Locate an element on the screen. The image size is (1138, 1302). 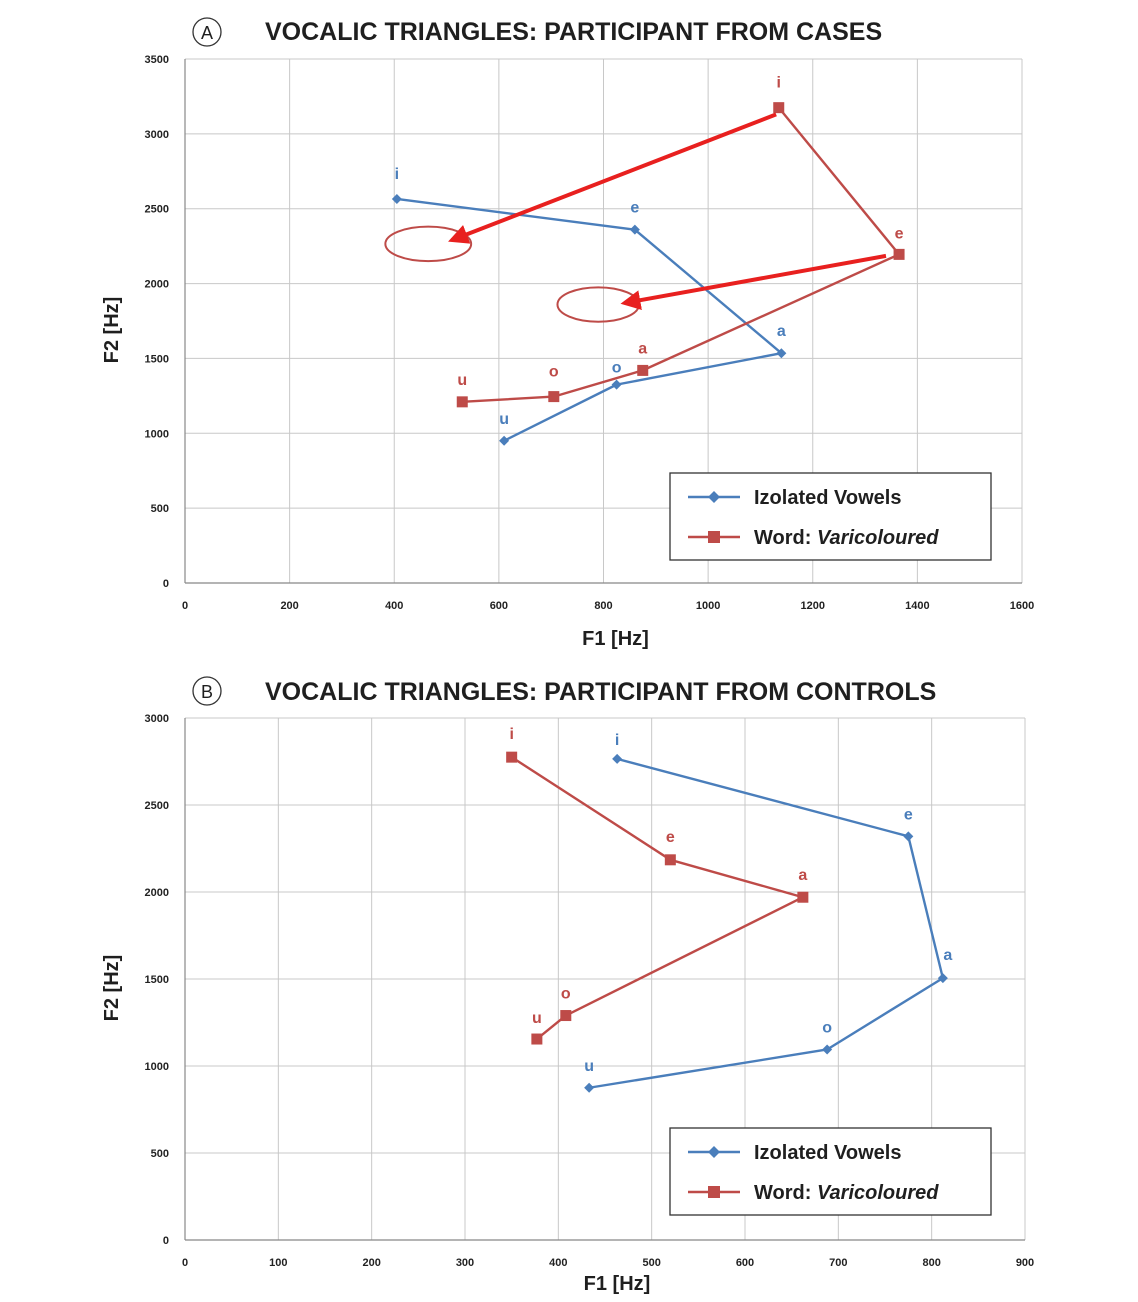
y-tick-label: 2000 is located at coordinates (157, 893).